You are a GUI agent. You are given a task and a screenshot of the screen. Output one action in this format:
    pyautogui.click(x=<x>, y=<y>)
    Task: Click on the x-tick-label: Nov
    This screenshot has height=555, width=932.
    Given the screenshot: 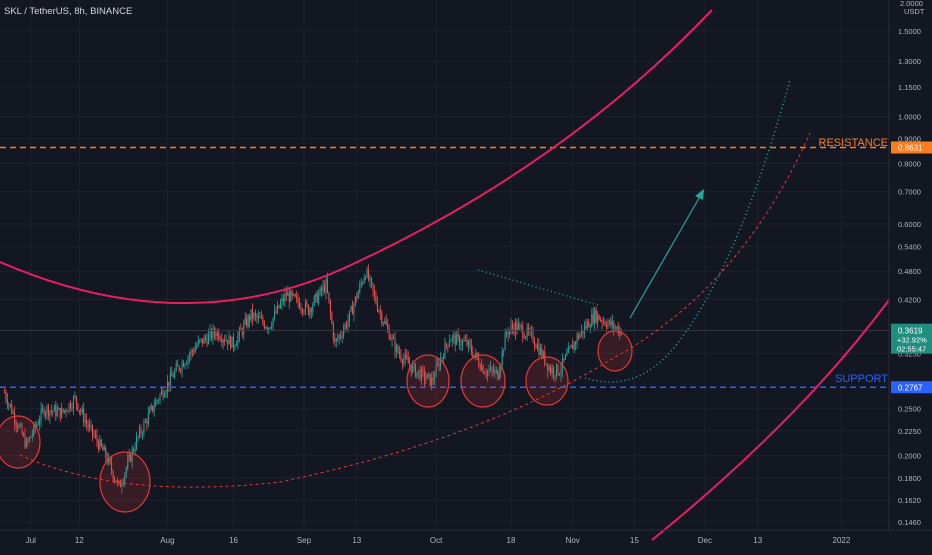 What is the action you would take?
    pyautogui.click(x=573, y=540)
    